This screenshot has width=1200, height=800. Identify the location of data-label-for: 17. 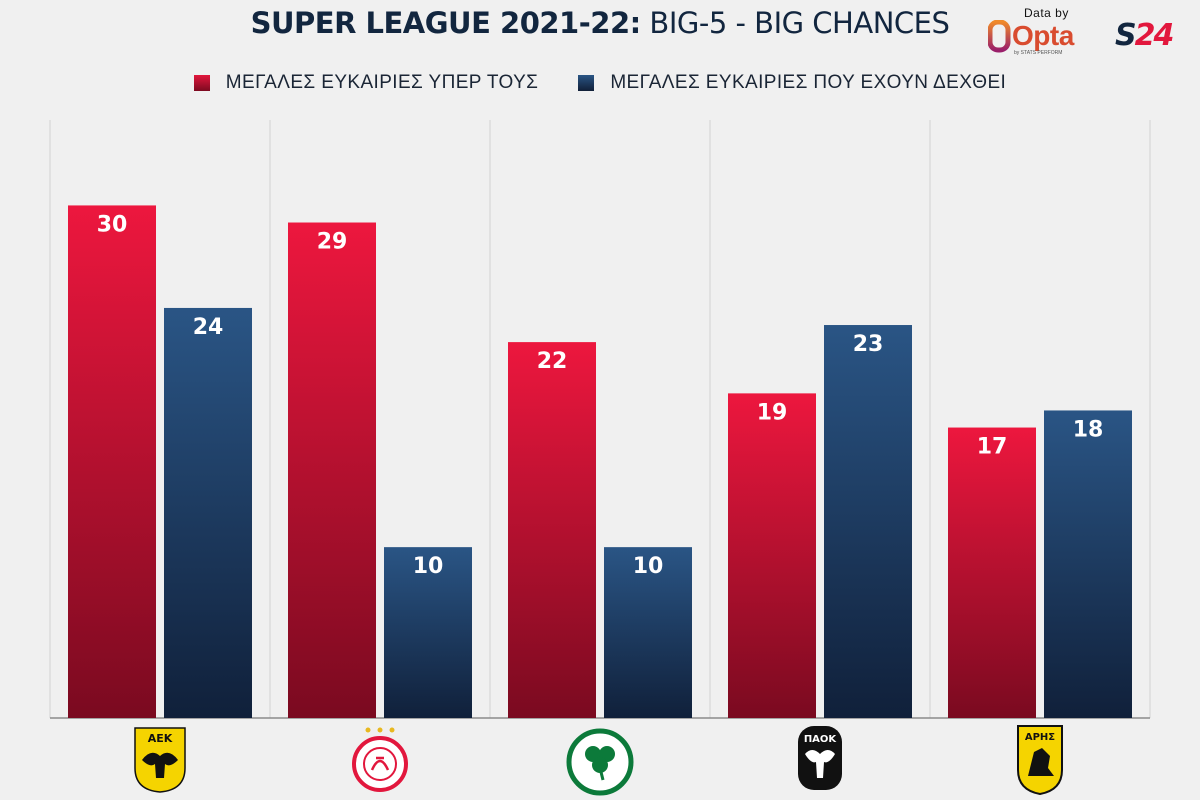
(992, 447).